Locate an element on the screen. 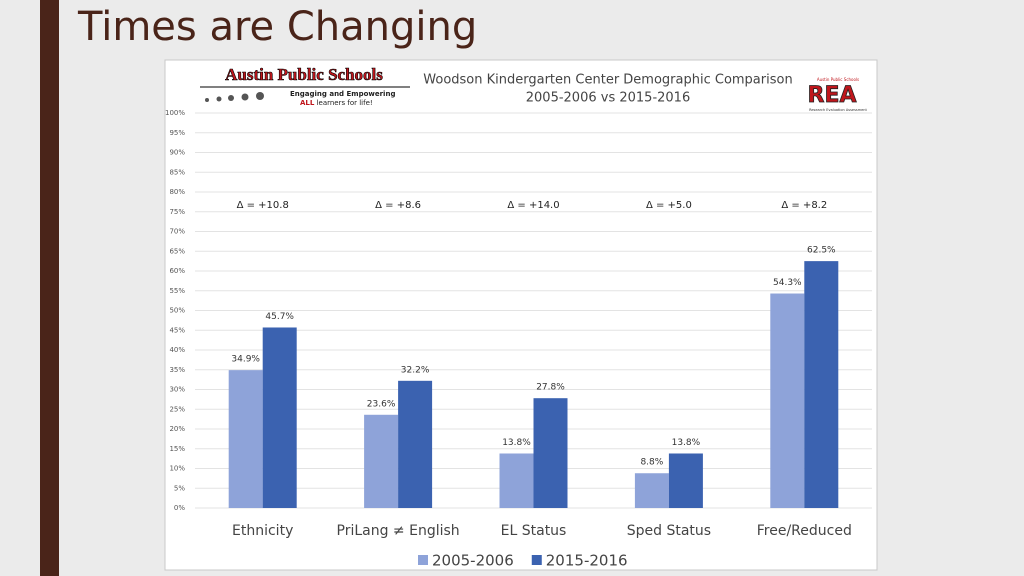 Image resolution: width=1024 pixels, height=576 pixels. logo-tagline: ALL learners for life! is located at coordinates (336, 103).